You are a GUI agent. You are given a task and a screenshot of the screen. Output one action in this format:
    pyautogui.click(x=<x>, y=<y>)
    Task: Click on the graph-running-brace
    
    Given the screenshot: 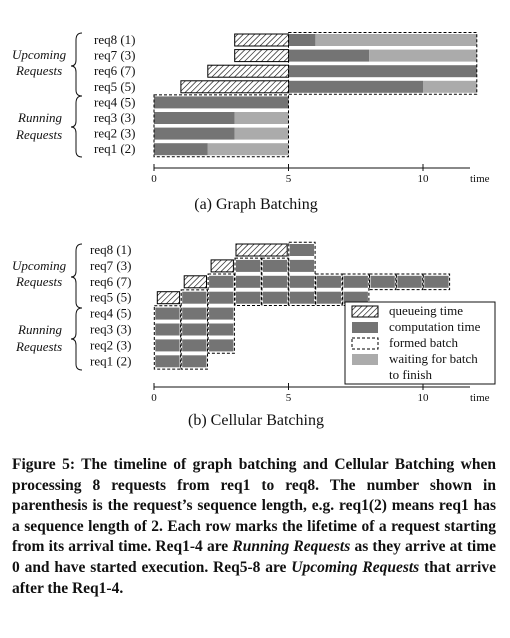 What is the action you would take?
    pyautogui.click(x=76, y=126)
    